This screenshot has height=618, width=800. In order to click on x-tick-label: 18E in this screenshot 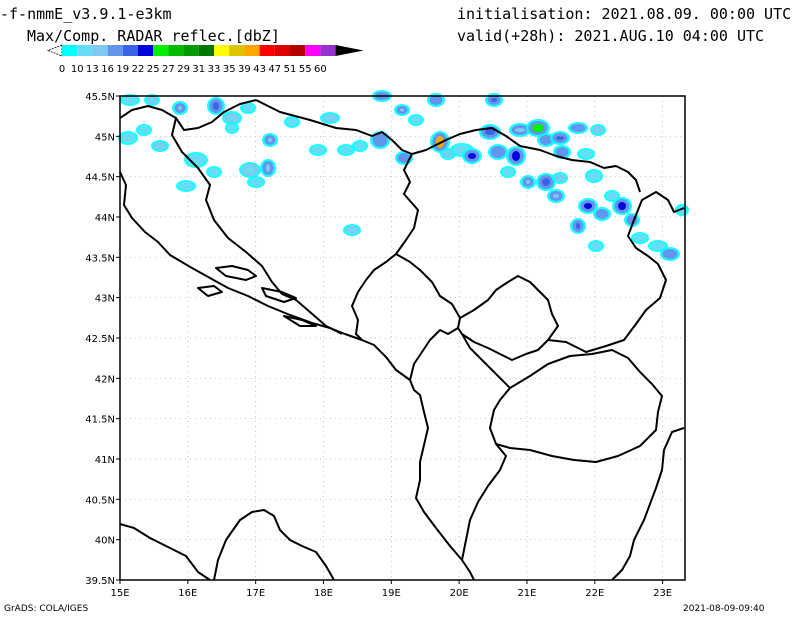, I will do `click(323, 593)`.